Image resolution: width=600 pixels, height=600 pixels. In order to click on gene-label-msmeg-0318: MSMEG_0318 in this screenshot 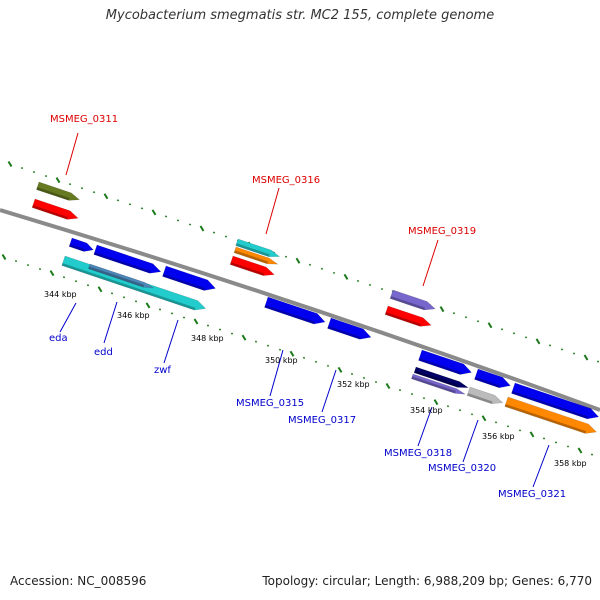, I will do `click(418, 453)`.